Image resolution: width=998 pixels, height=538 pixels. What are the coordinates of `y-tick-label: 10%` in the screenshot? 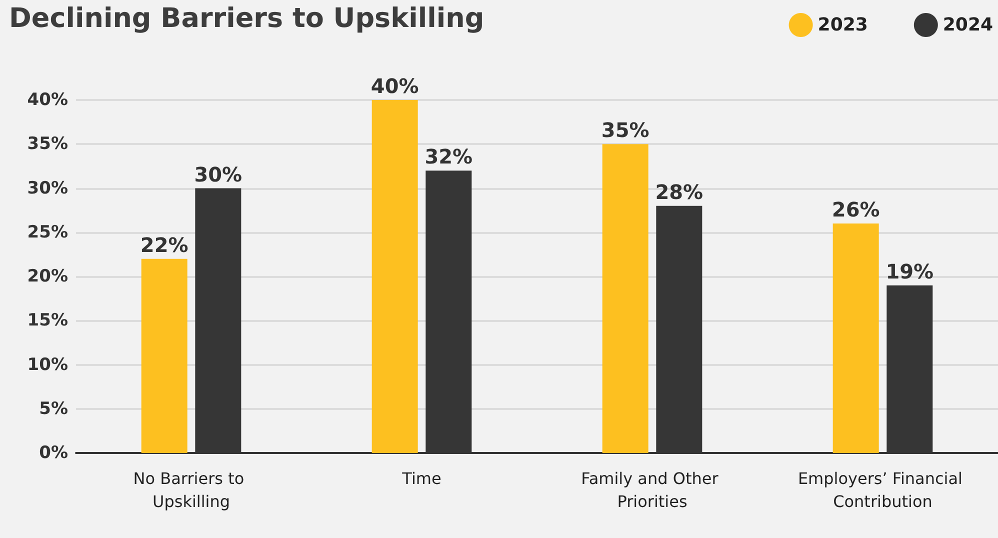 It's located at (47, 364).